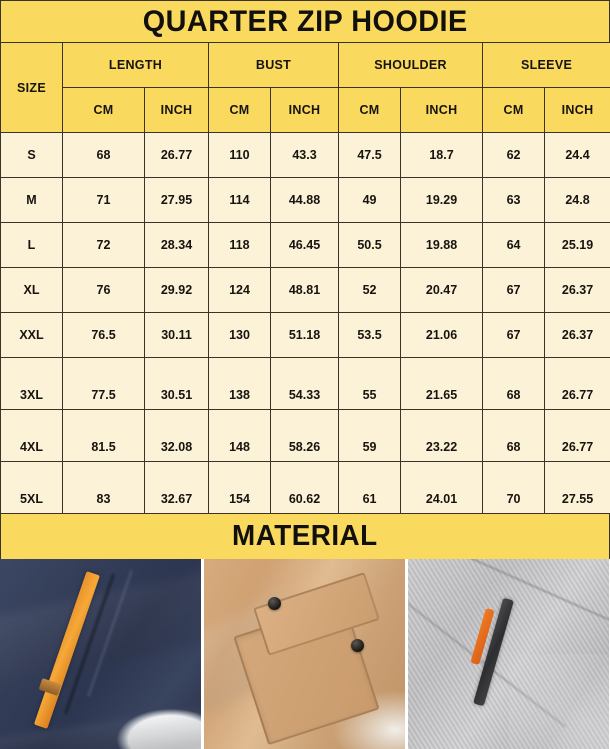 The image size is (610, 749). Describe the element at coordinates (177, 200) in the screenshot. I see `cell-length-inch: 27.95` at that location.